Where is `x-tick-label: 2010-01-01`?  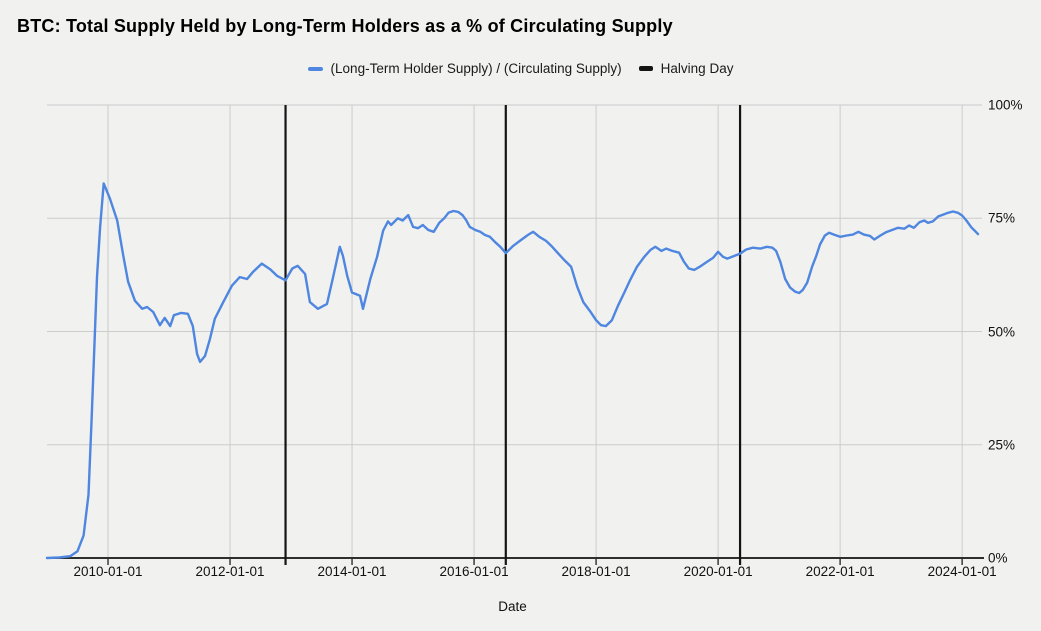 x-tick-label: 2010-01-01 is located at coordinates (108, 571).